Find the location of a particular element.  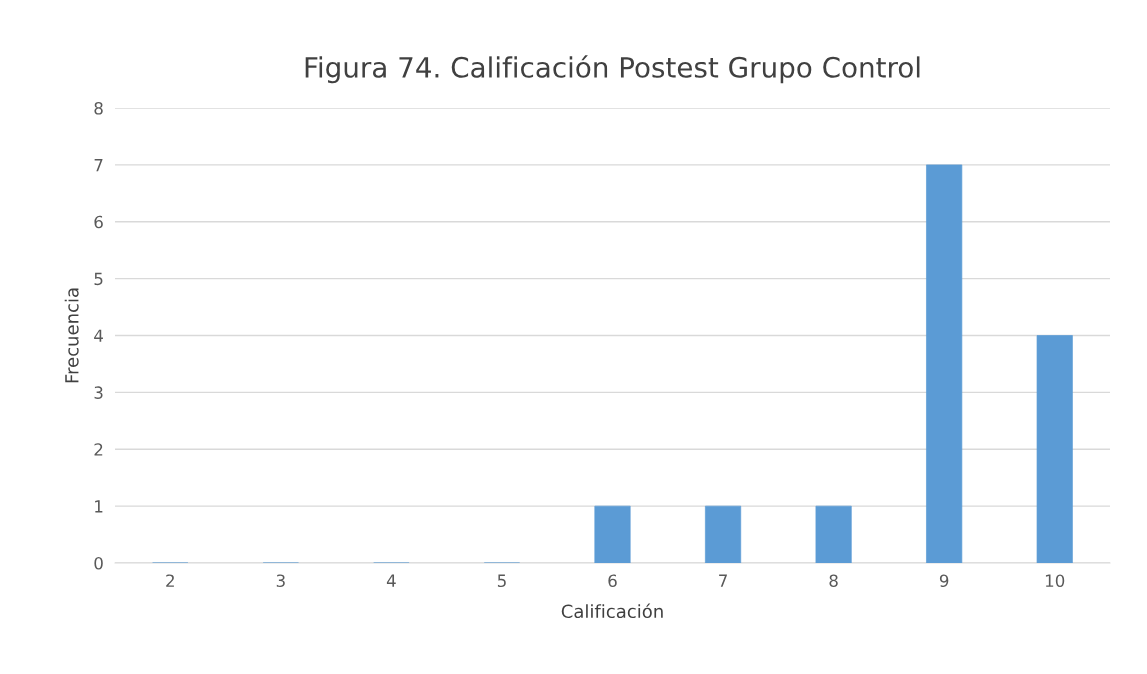

x-tick-label: 2 is located at coordinates (170, 580).